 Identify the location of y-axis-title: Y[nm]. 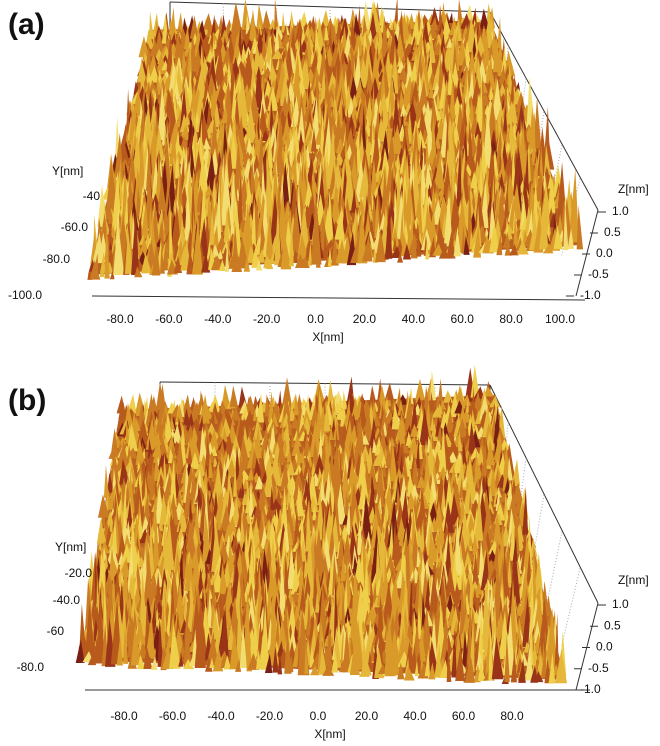
(67, 171).